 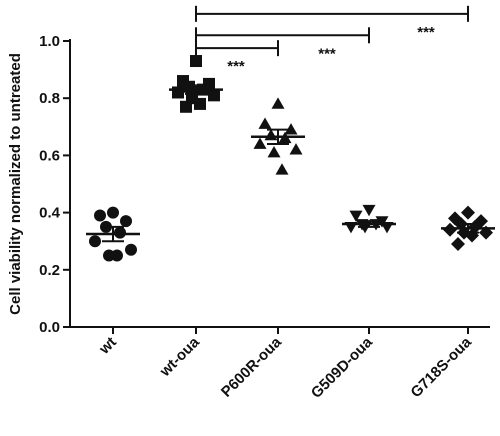 I want to click on group-P600R-oua, so click(x=278, y=136).